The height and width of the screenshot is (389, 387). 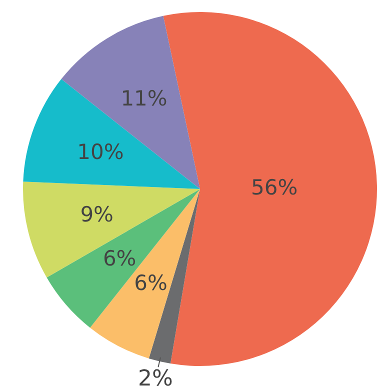 What do you see at coordinates (100, 152) in the screenshot?
I see `data-label: 10%` at bounding box center [100, 152].